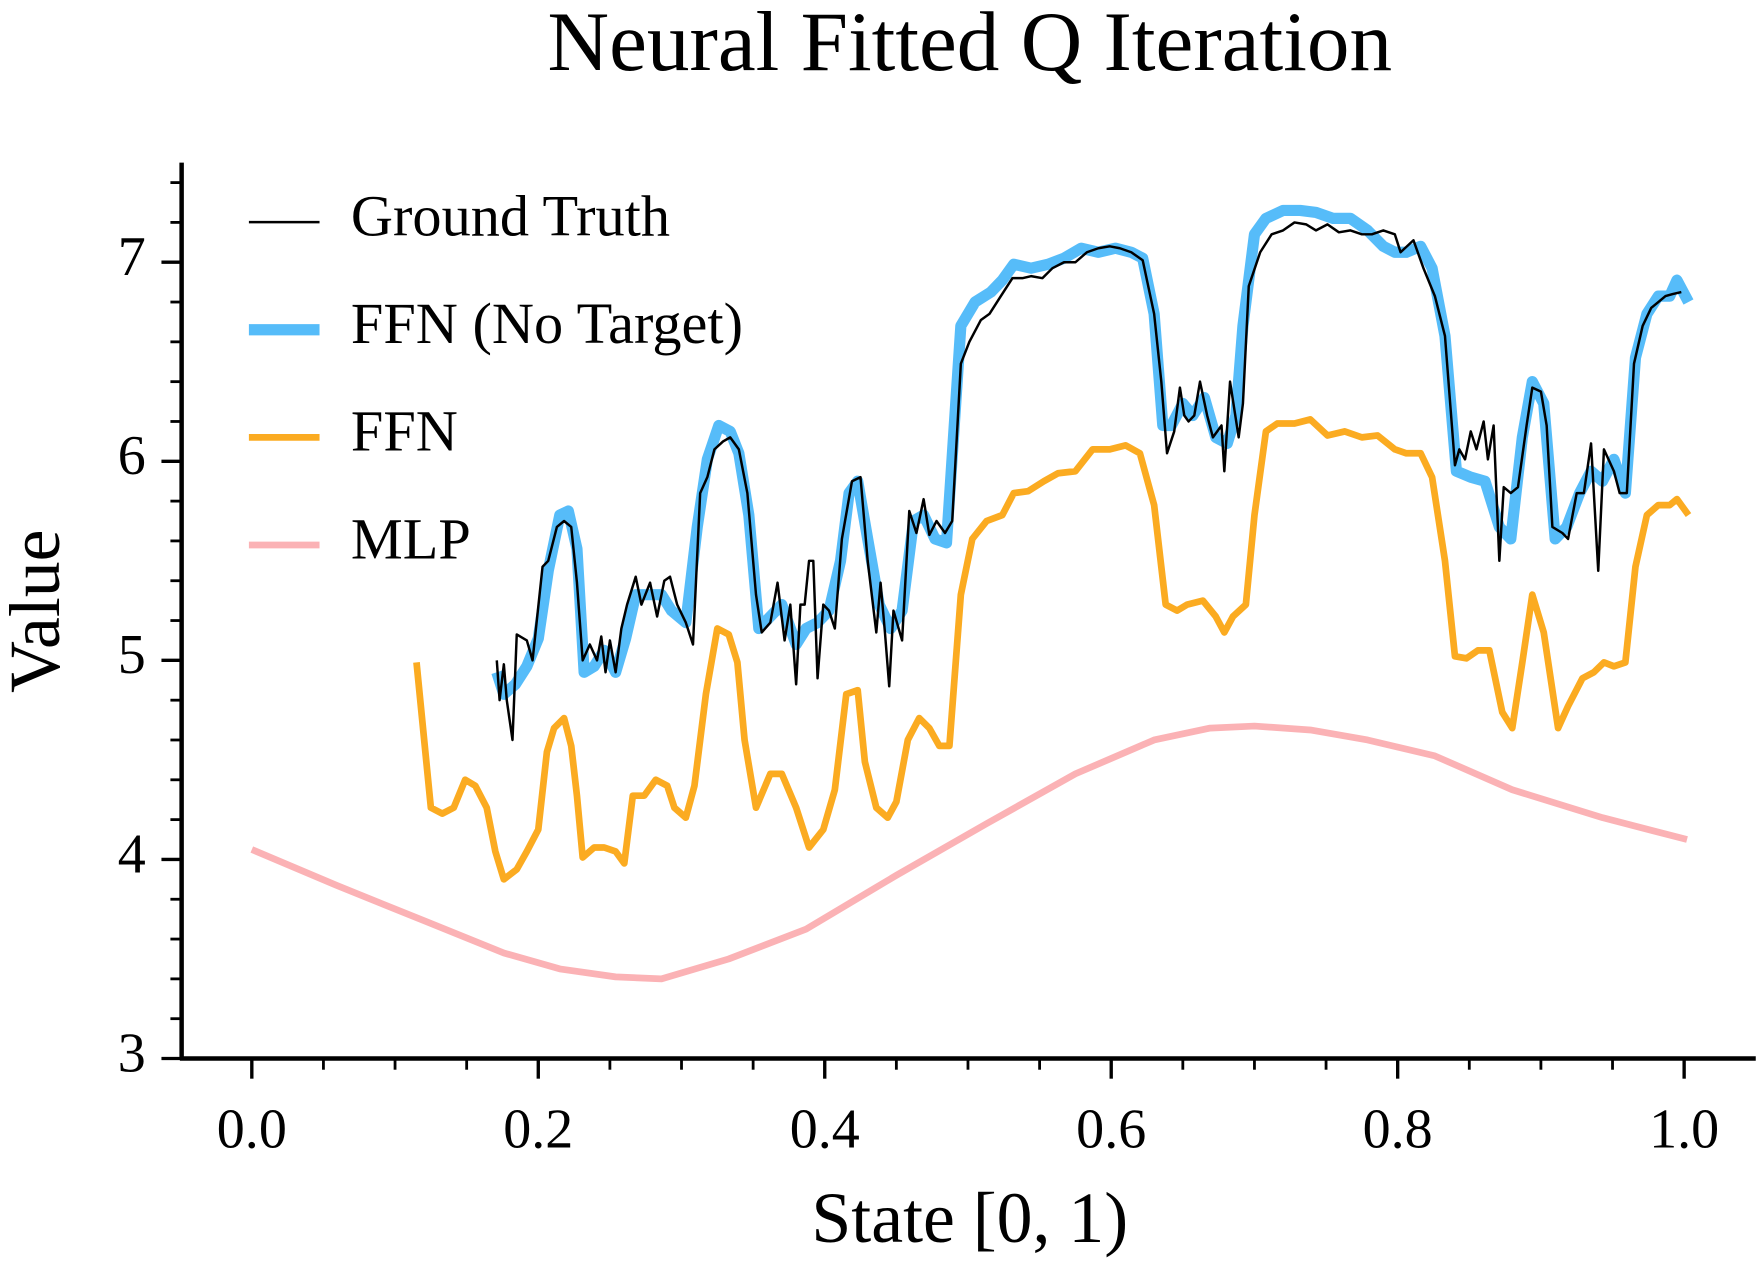 This screenshot has width=1758, height=1275. What do you see at coordinates (132, 854) in the screenshot?
I see `y-tick-label: 4` at bounding box center [132, 854].